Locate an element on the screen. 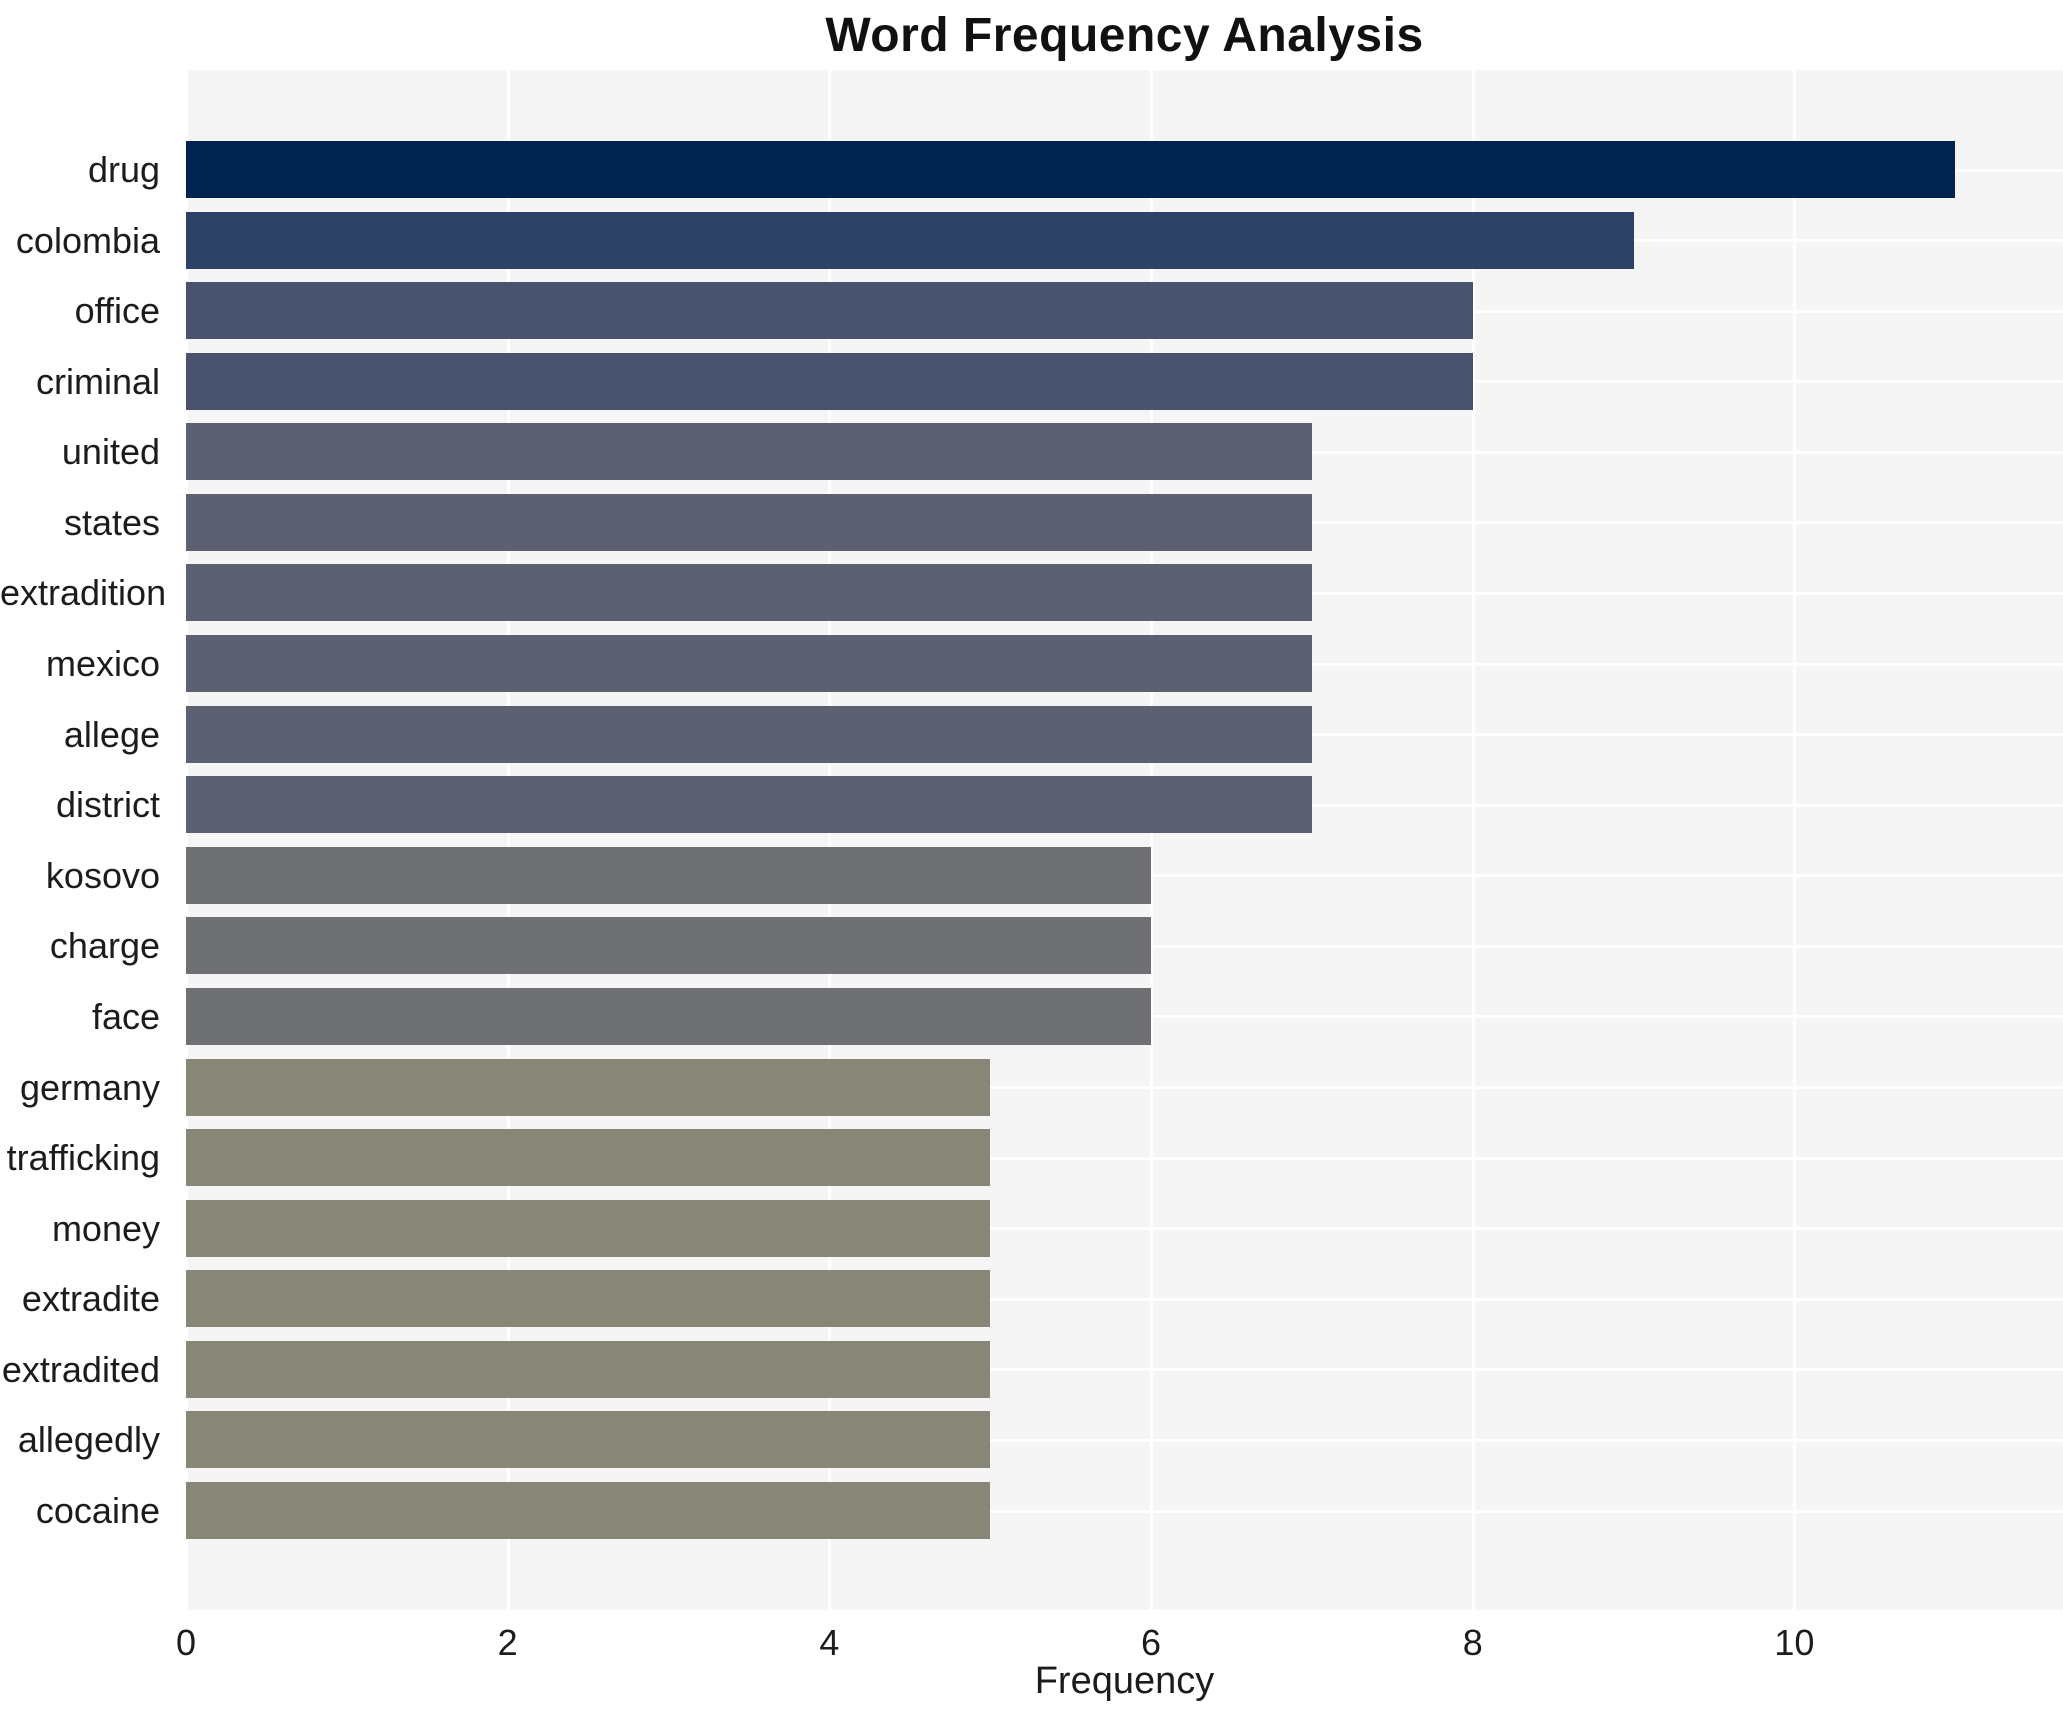 This screenshot has width=2063, height=1710. bar-extradite is located at coordinates (588, 1299).